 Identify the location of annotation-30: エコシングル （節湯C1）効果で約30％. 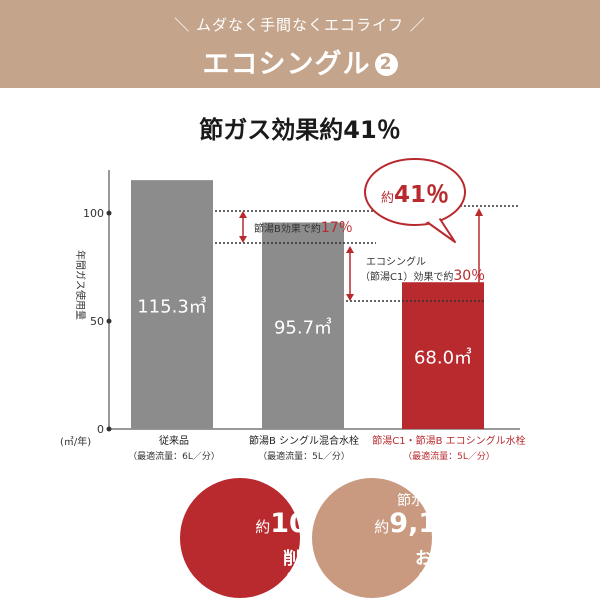
(415, 274).